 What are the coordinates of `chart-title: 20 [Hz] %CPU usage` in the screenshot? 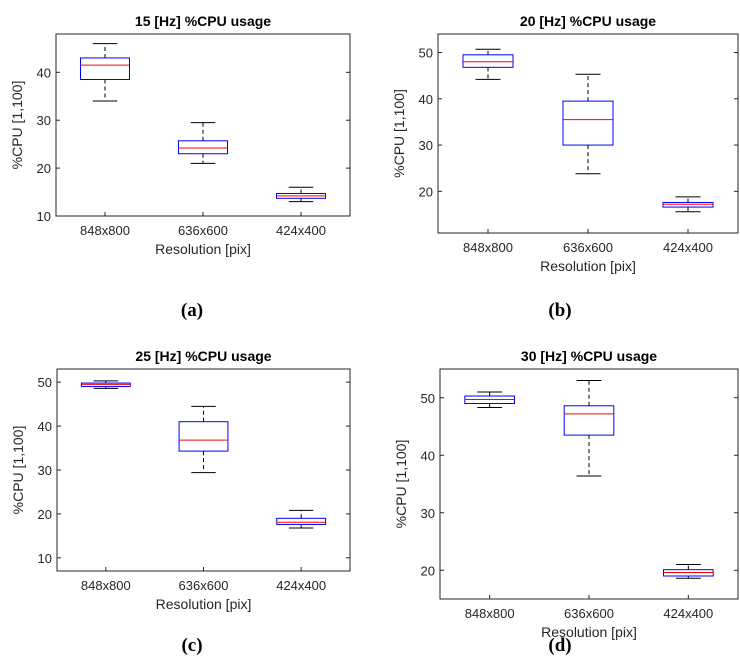 It's located at (588, 21).